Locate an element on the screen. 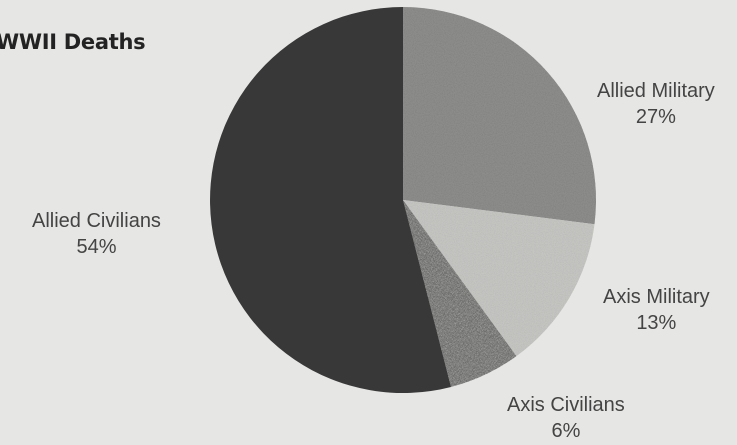  pie-slice-allied-military is located at coordinates (500, 115).